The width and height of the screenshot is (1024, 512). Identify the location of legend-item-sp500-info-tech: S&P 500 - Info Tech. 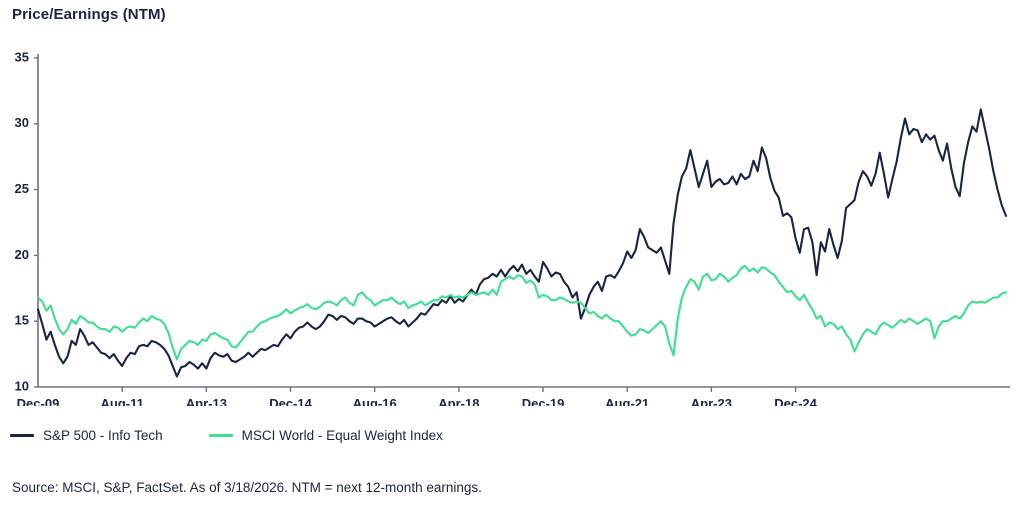
(86, 435).